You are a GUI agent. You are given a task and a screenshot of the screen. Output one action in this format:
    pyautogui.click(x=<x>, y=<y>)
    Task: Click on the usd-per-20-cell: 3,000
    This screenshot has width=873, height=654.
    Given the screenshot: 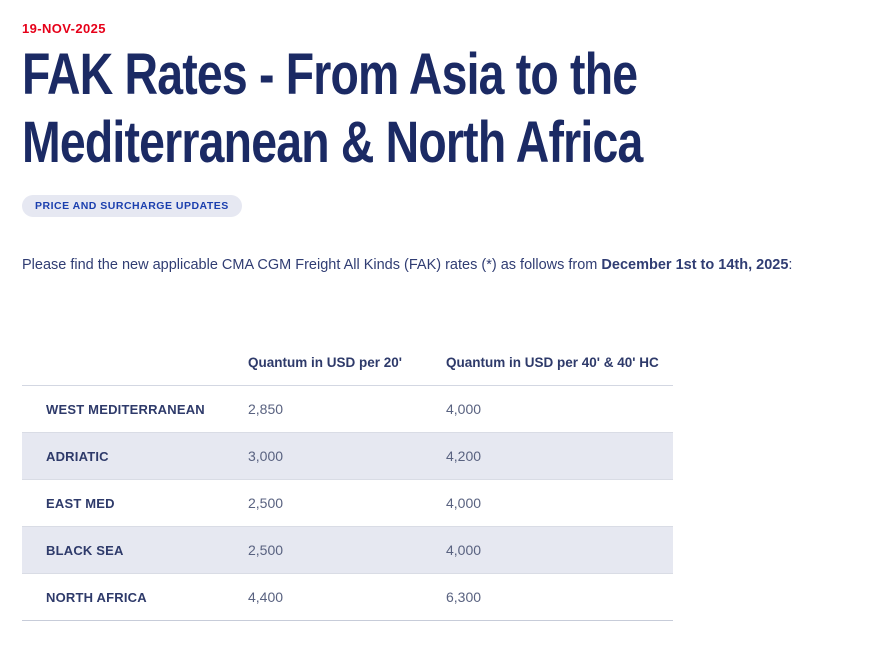 What is the action you would take?
    pyautogui.click(x=266, y=456)
    